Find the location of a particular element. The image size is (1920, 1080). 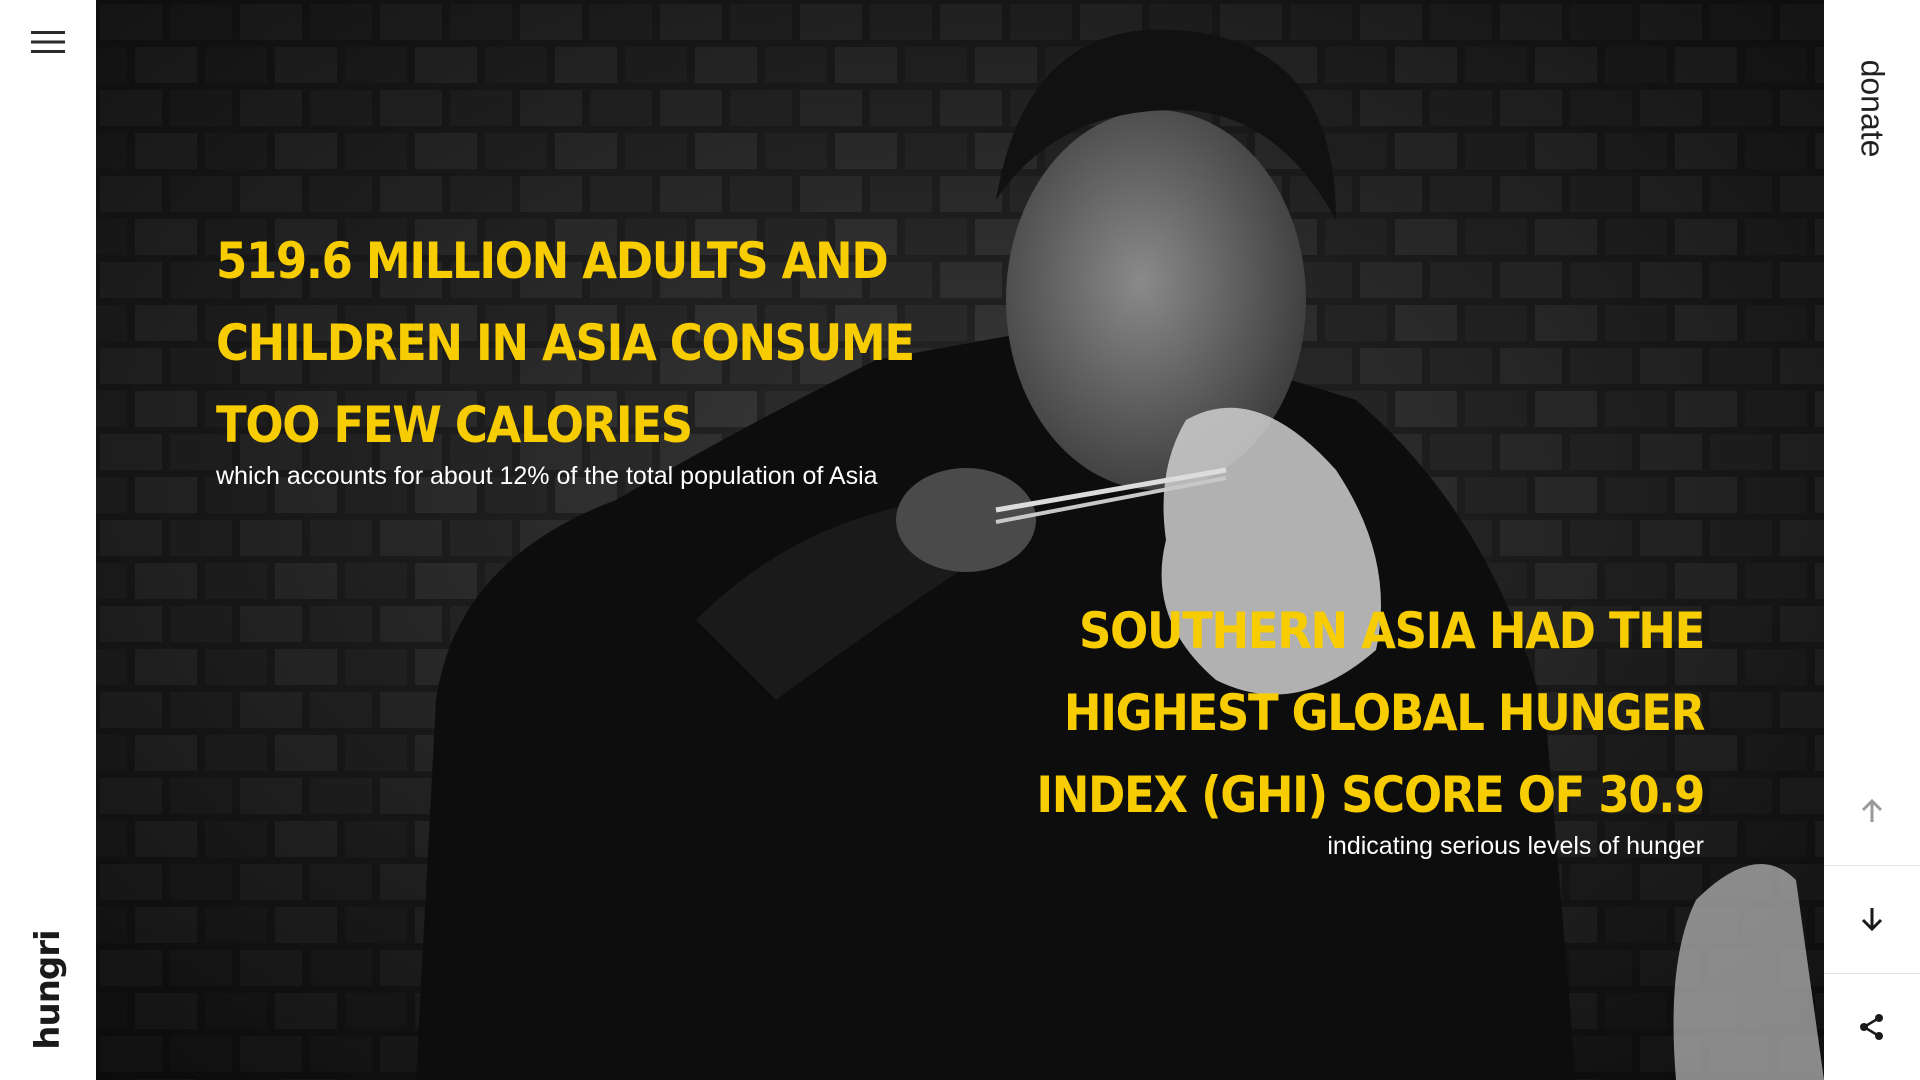

scroll-up-button is located at coordinates (1872, 810).